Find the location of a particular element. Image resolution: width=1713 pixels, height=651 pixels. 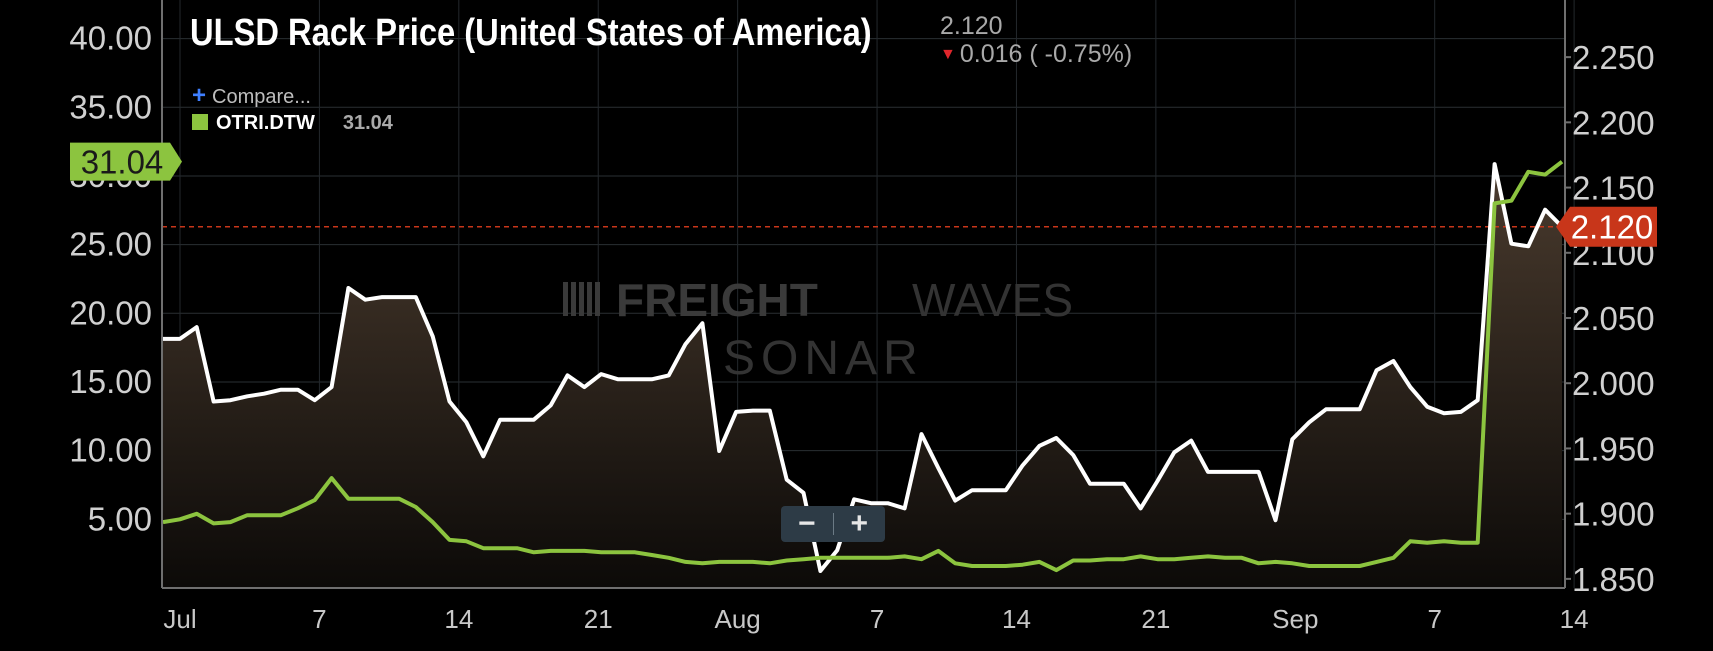

x-tick-label: Aug is located at coordinates (738, 619).